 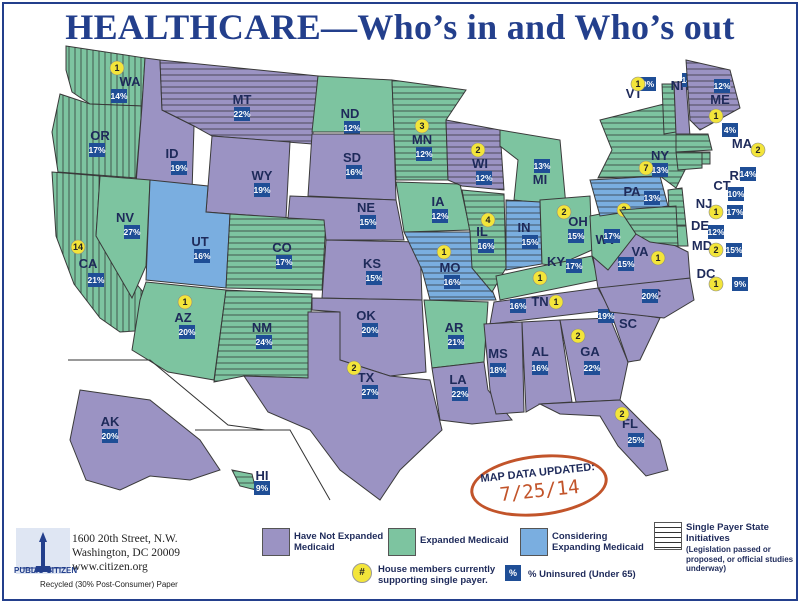 What do you see at coordinates (542, 166) in the screenshot?
I see `uninsured-badge-mi: 13%` at bounding box center [542, 166].